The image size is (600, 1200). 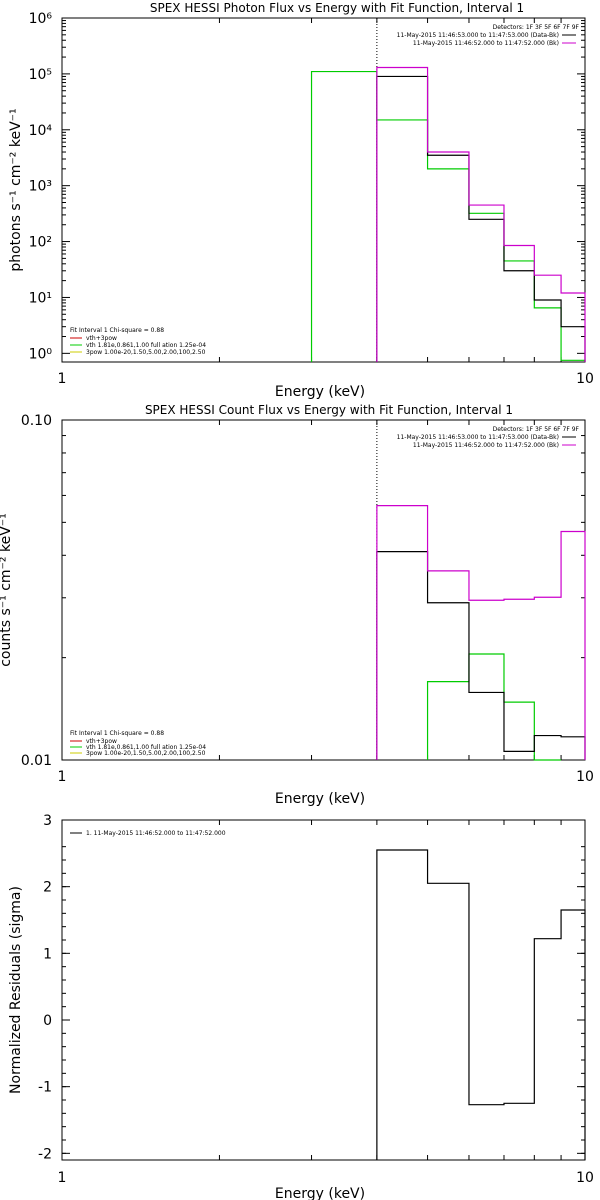 What do you see at coordinates (41, 19) in the screenshot?
I see `y-tick-label: 10⁶` at bounding box center [41, 19].